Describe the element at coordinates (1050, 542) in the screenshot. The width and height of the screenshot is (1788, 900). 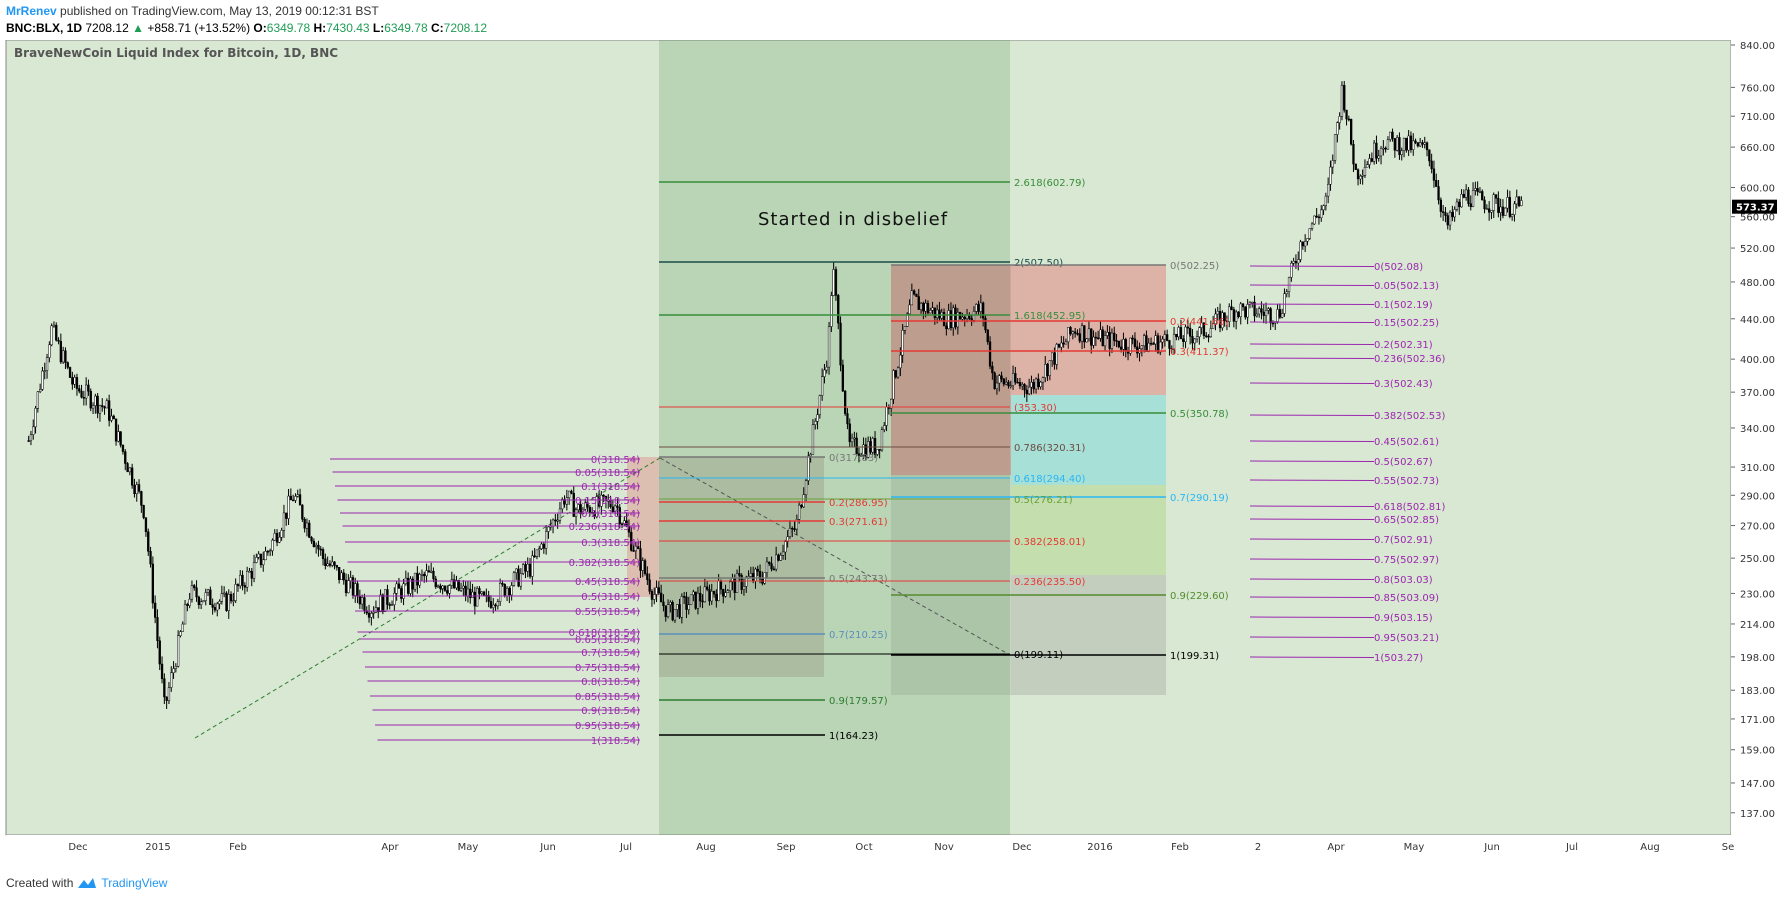
I see `fib-ext3-label: 0.382(258.01)` at that location.